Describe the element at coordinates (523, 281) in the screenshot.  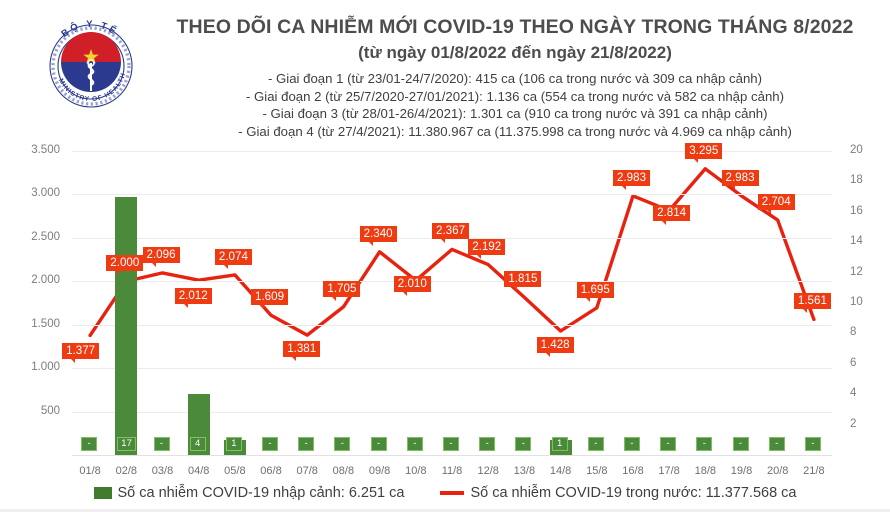
I see `line-value-label: 1.815` at that location.